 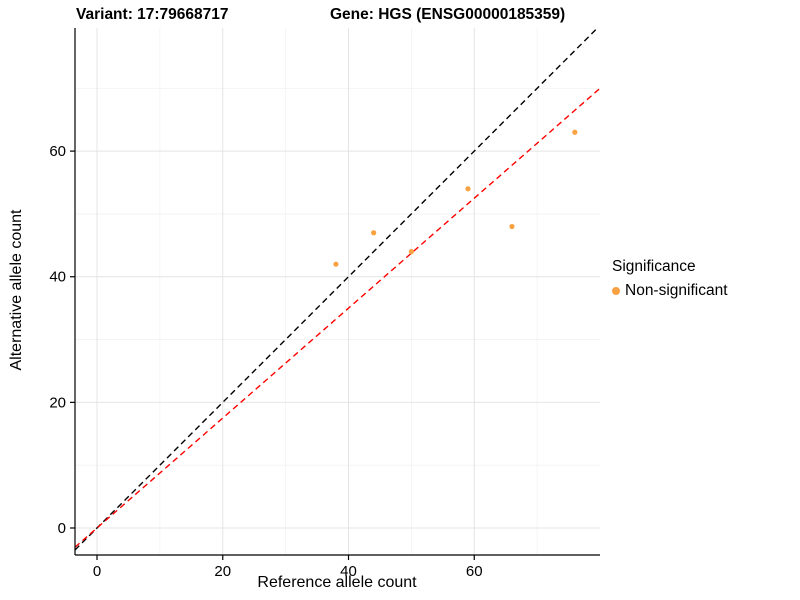 What do you see at coordinates (474, 571) in the screenshot?
I see `x-tick-label: 60` at bounding box center [474, 571].